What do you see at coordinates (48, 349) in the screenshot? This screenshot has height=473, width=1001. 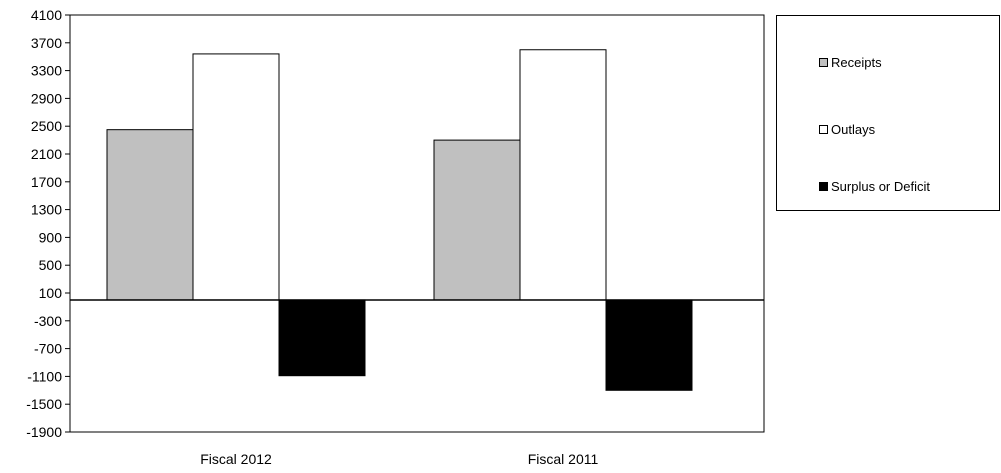 I see `y-tick-label: -700` at bounding box center [48, 349].